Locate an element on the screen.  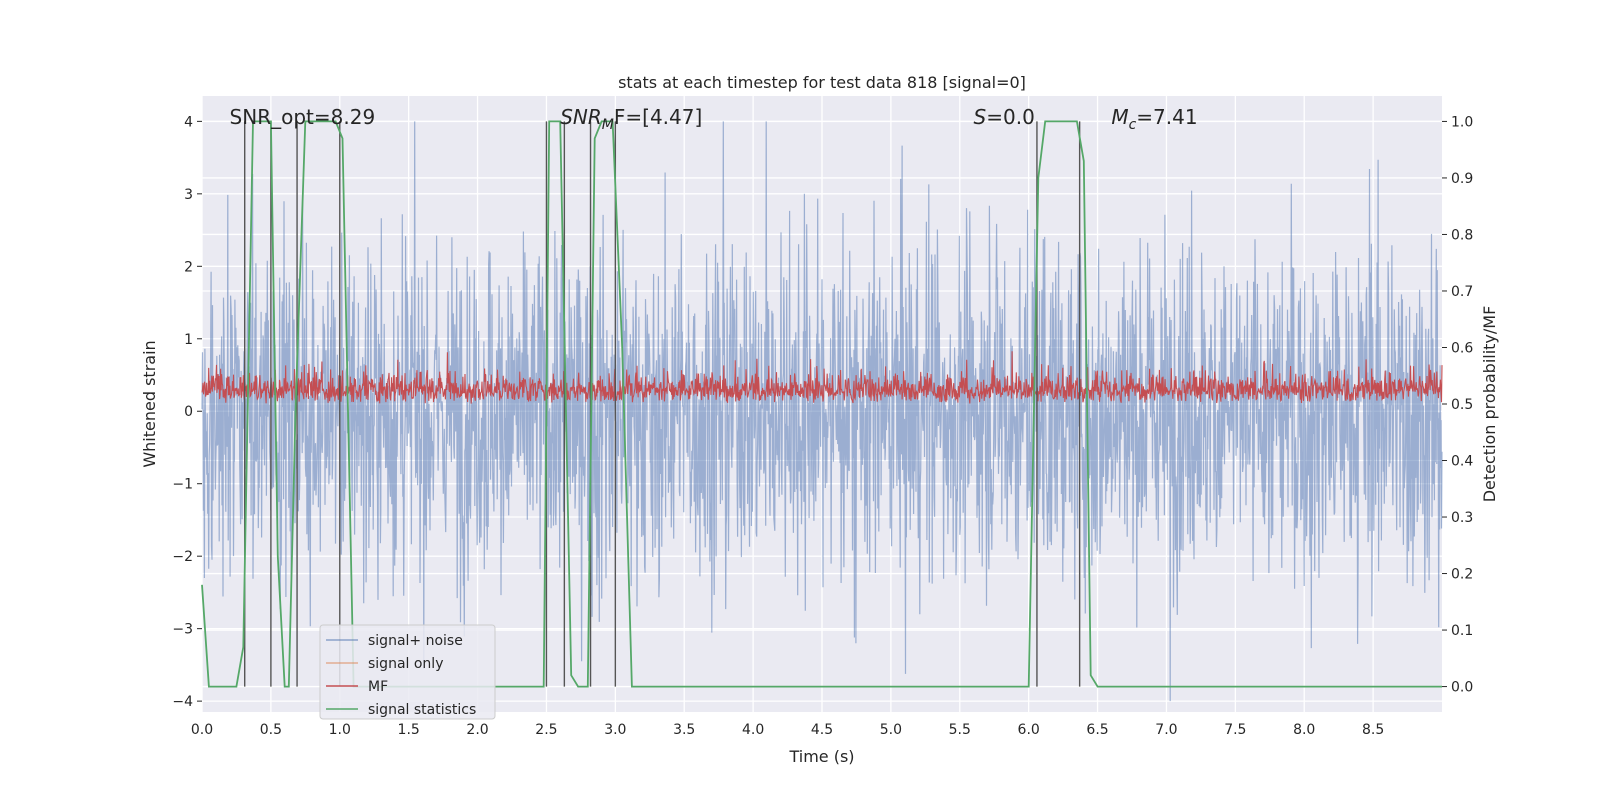
annotations: SNR_opt=8.29 SNRMF=[4.47] S=0.0 Mc=7.41 is located at coordinates (714, 119).